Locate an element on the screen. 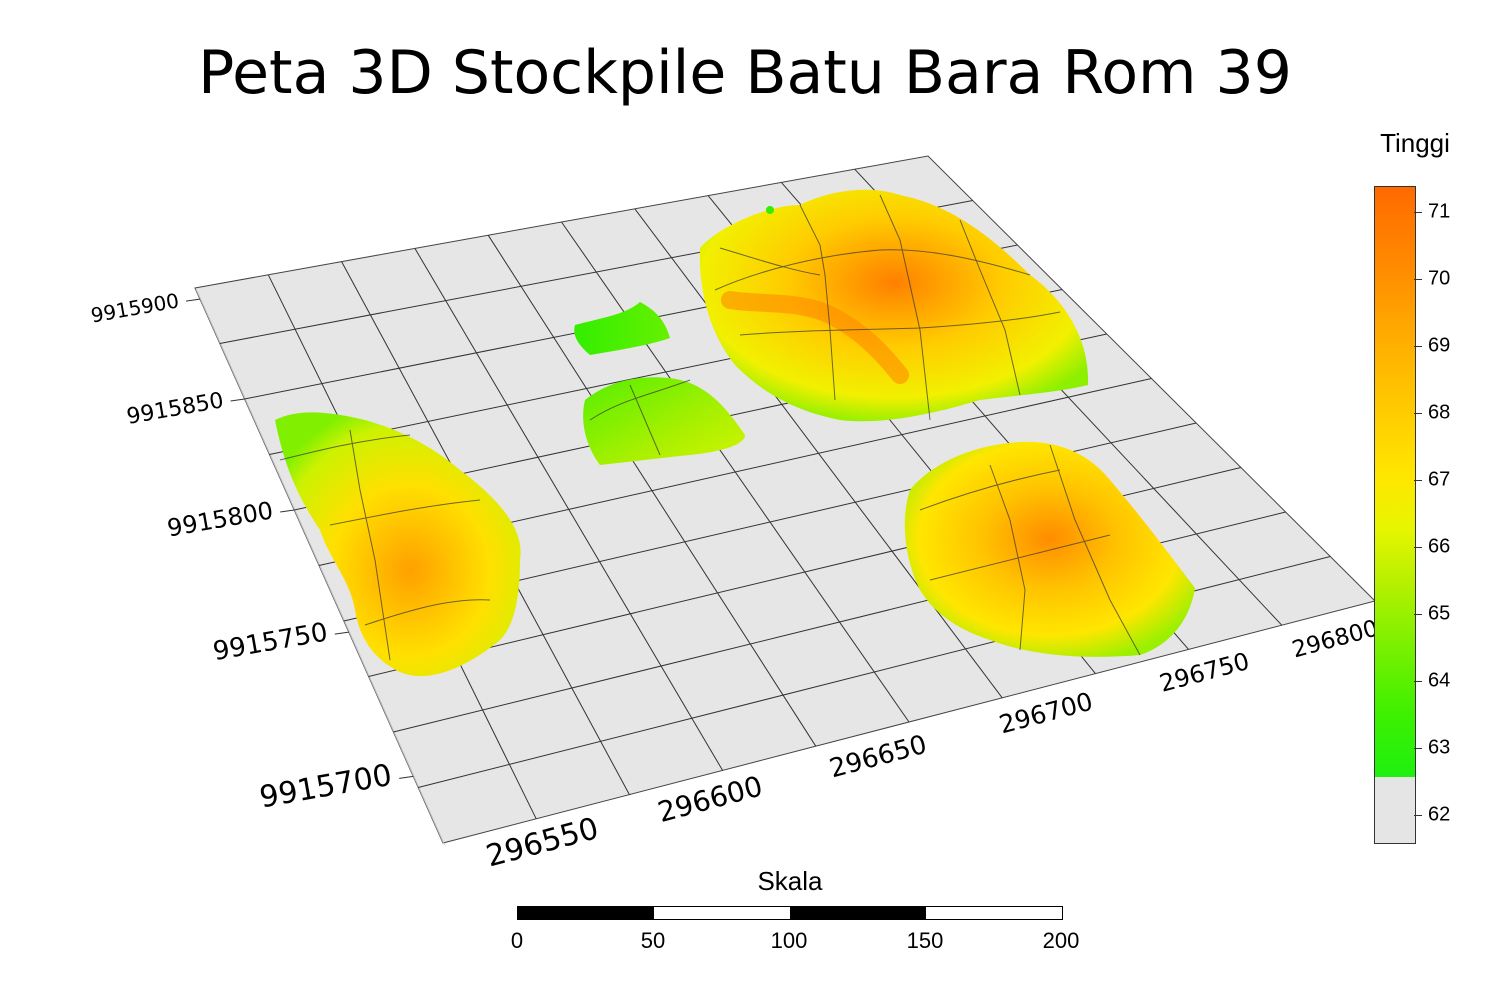  grid-line is located at coordinates (818, 453).